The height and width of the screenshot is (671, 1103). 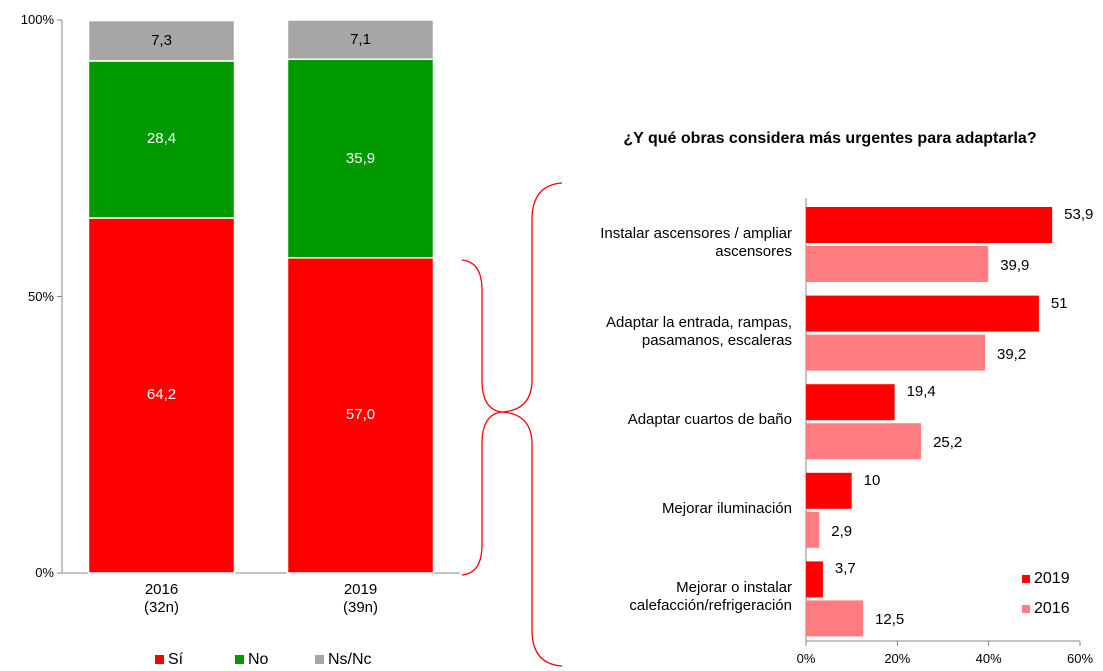 I want to click on x-tick-label: 40%, so click(x=988, y=658).